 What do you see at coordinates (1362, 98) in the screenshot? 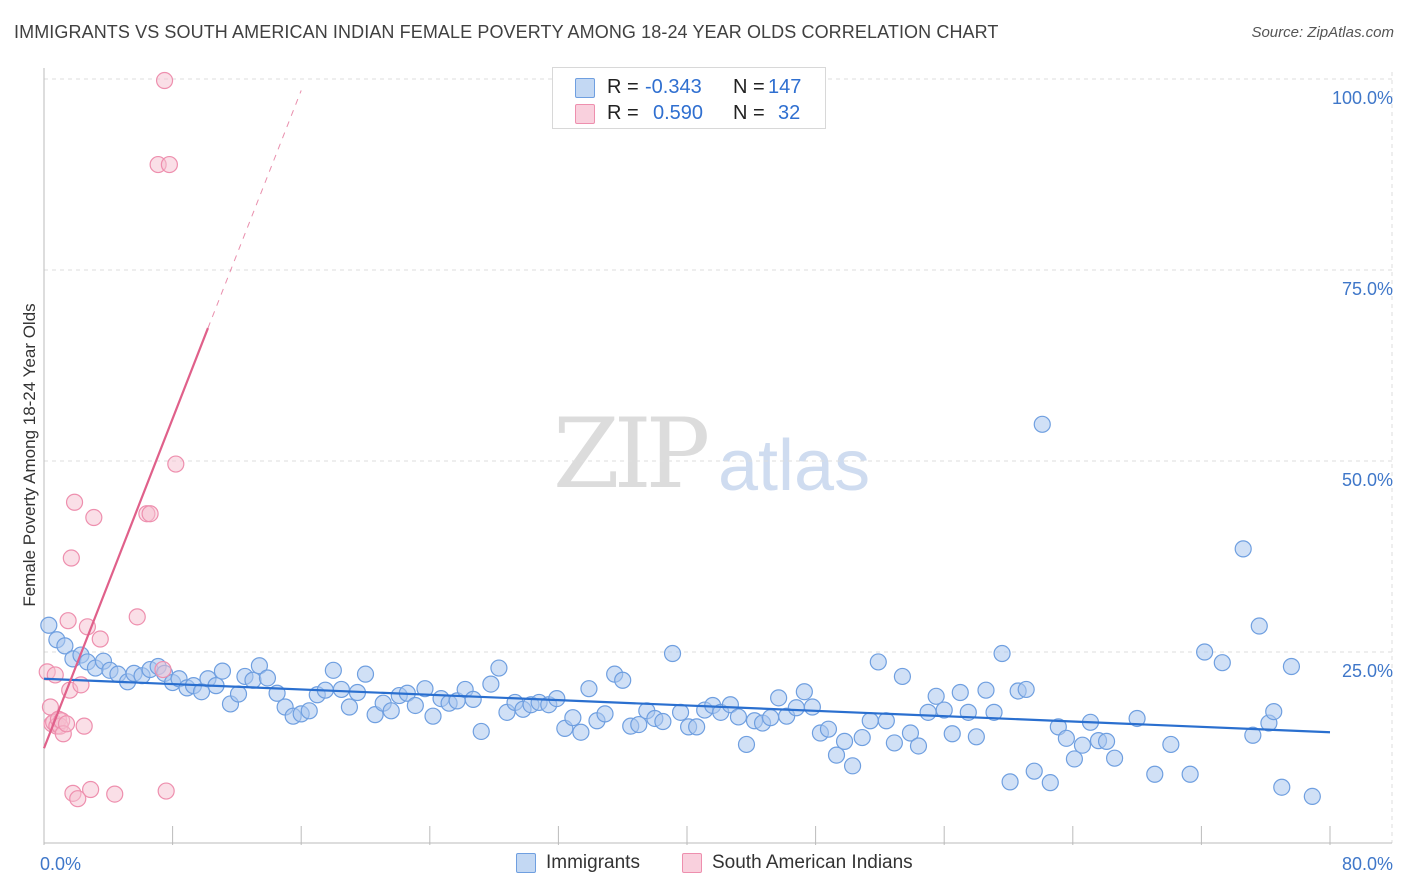
I see `y-tick-label: 100.0%` at bounding box center [1362, 98].